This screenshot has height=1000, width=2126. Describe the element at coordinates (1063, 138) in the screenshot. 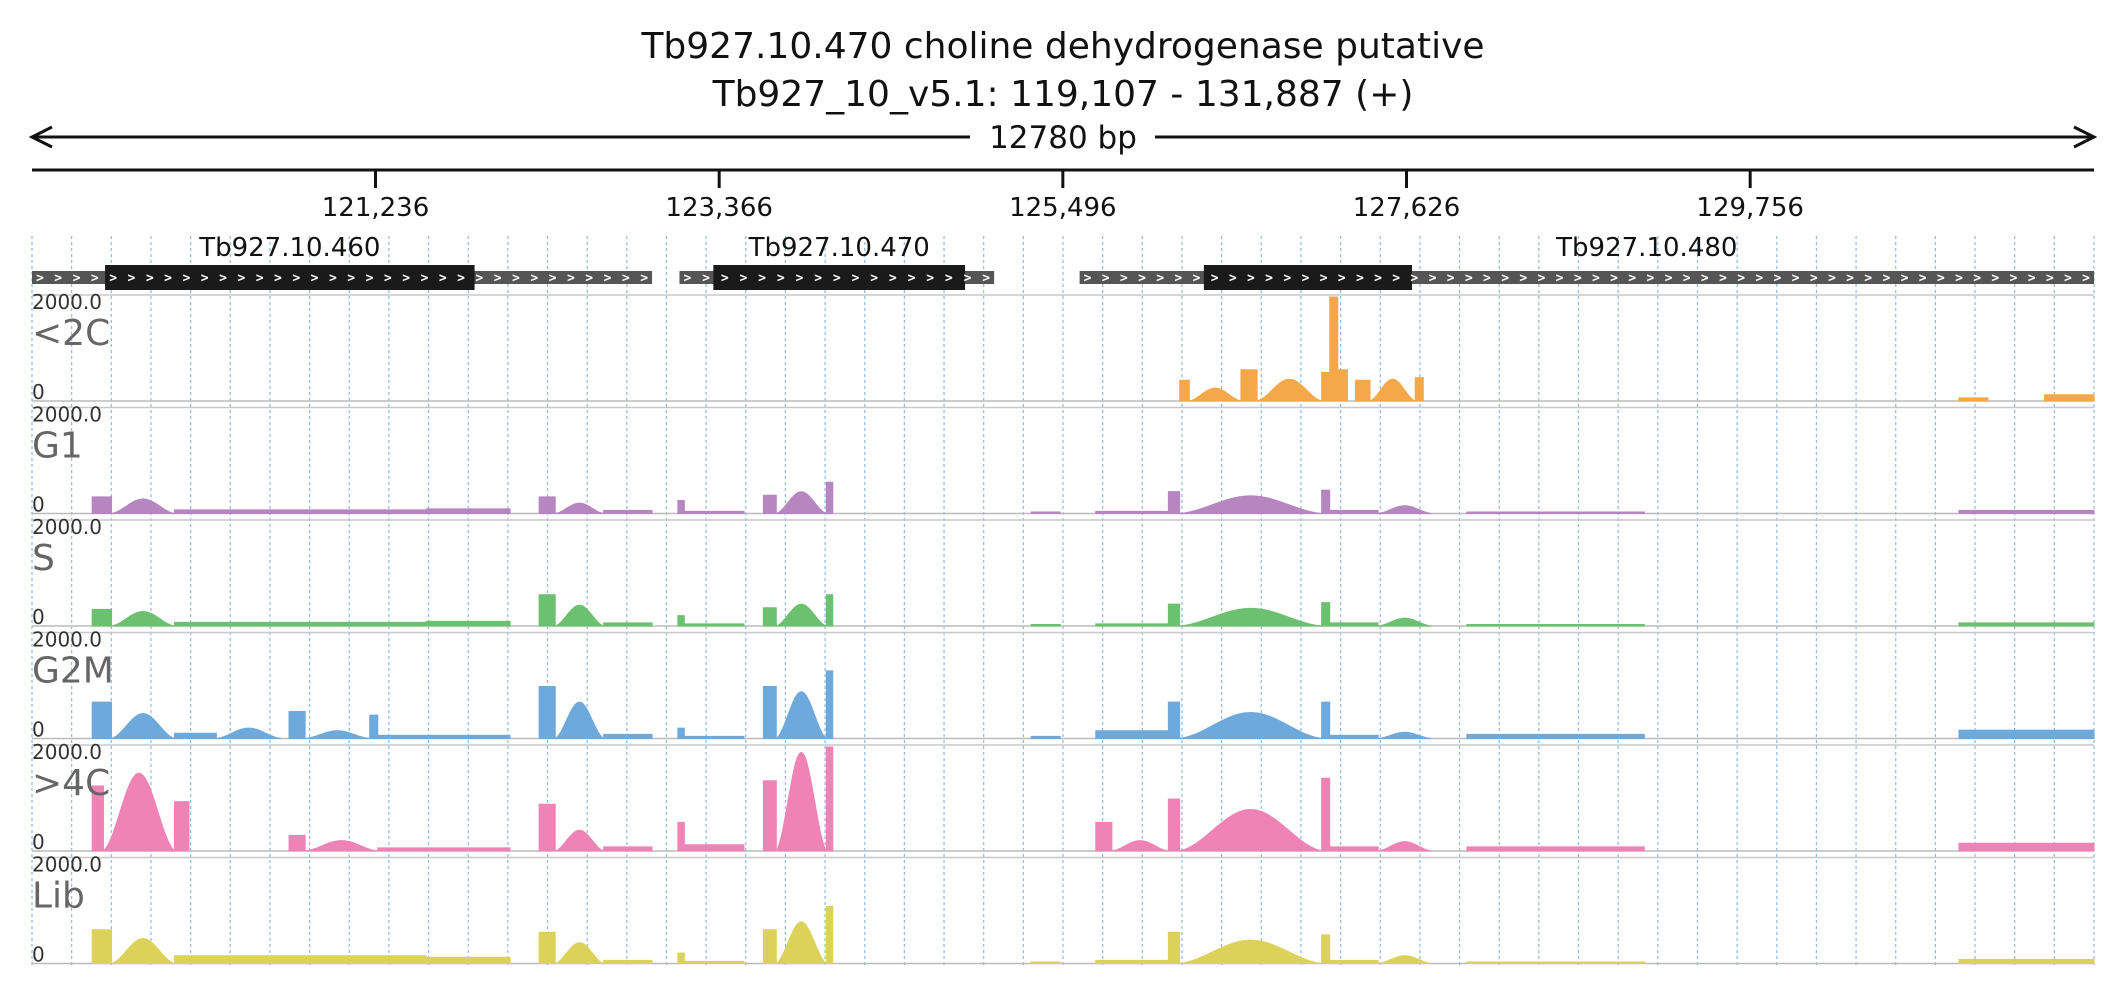

I see `span-label: 12780 bp` at that location.